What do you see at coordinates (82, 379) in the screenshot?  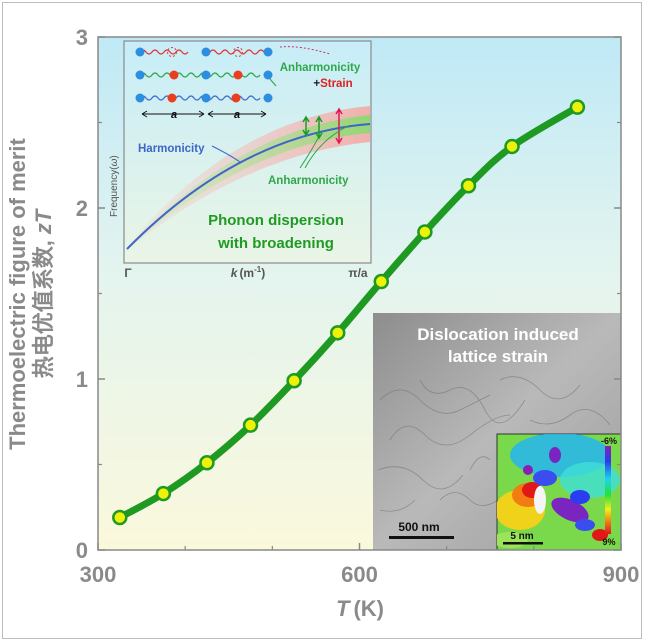 I see `y-tick-label: 1` at bounding box center [82, 379].